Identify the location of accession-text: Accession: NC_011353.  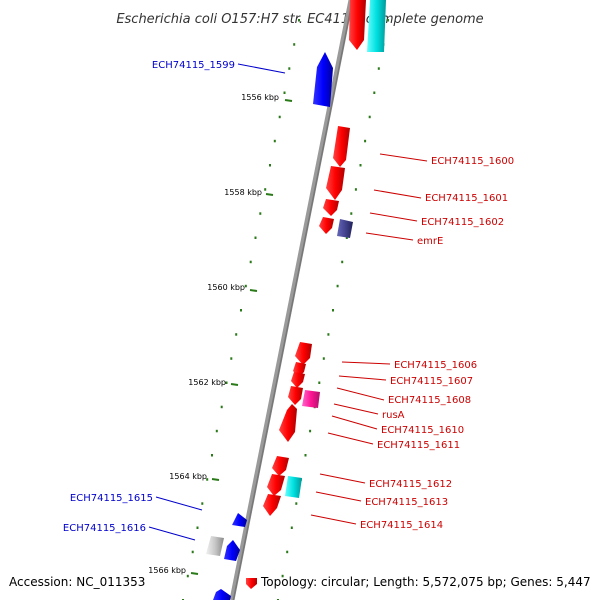
(77, 582).